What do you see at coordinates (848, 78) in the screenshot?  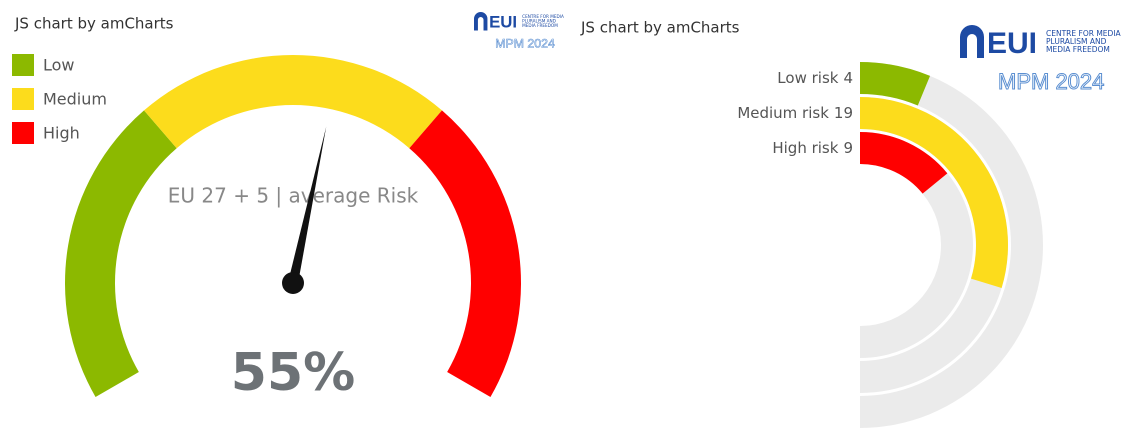 I see `value-label: 4` at bounding box center [848, 78].